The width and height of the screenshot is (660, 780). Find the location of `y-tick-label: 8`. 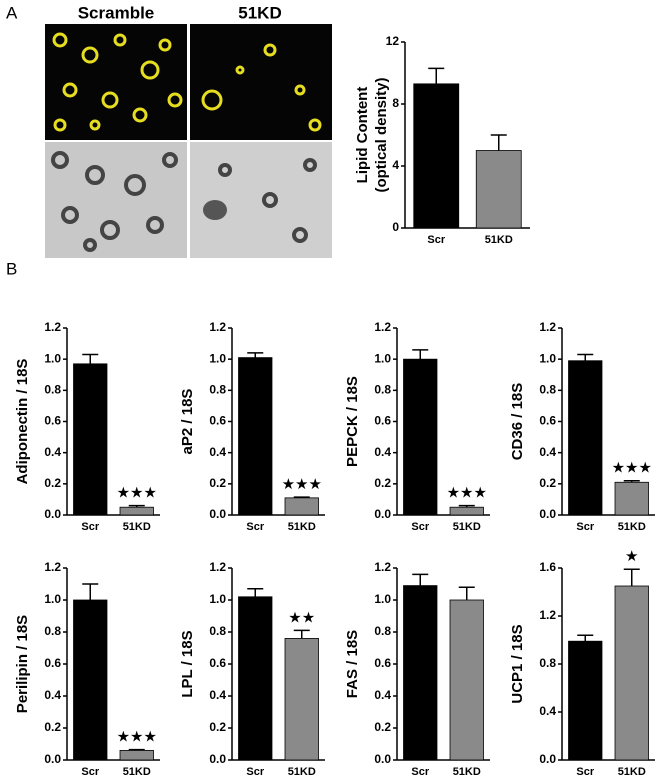

y-tick-label: 8 is located at coordinates (395, 103).